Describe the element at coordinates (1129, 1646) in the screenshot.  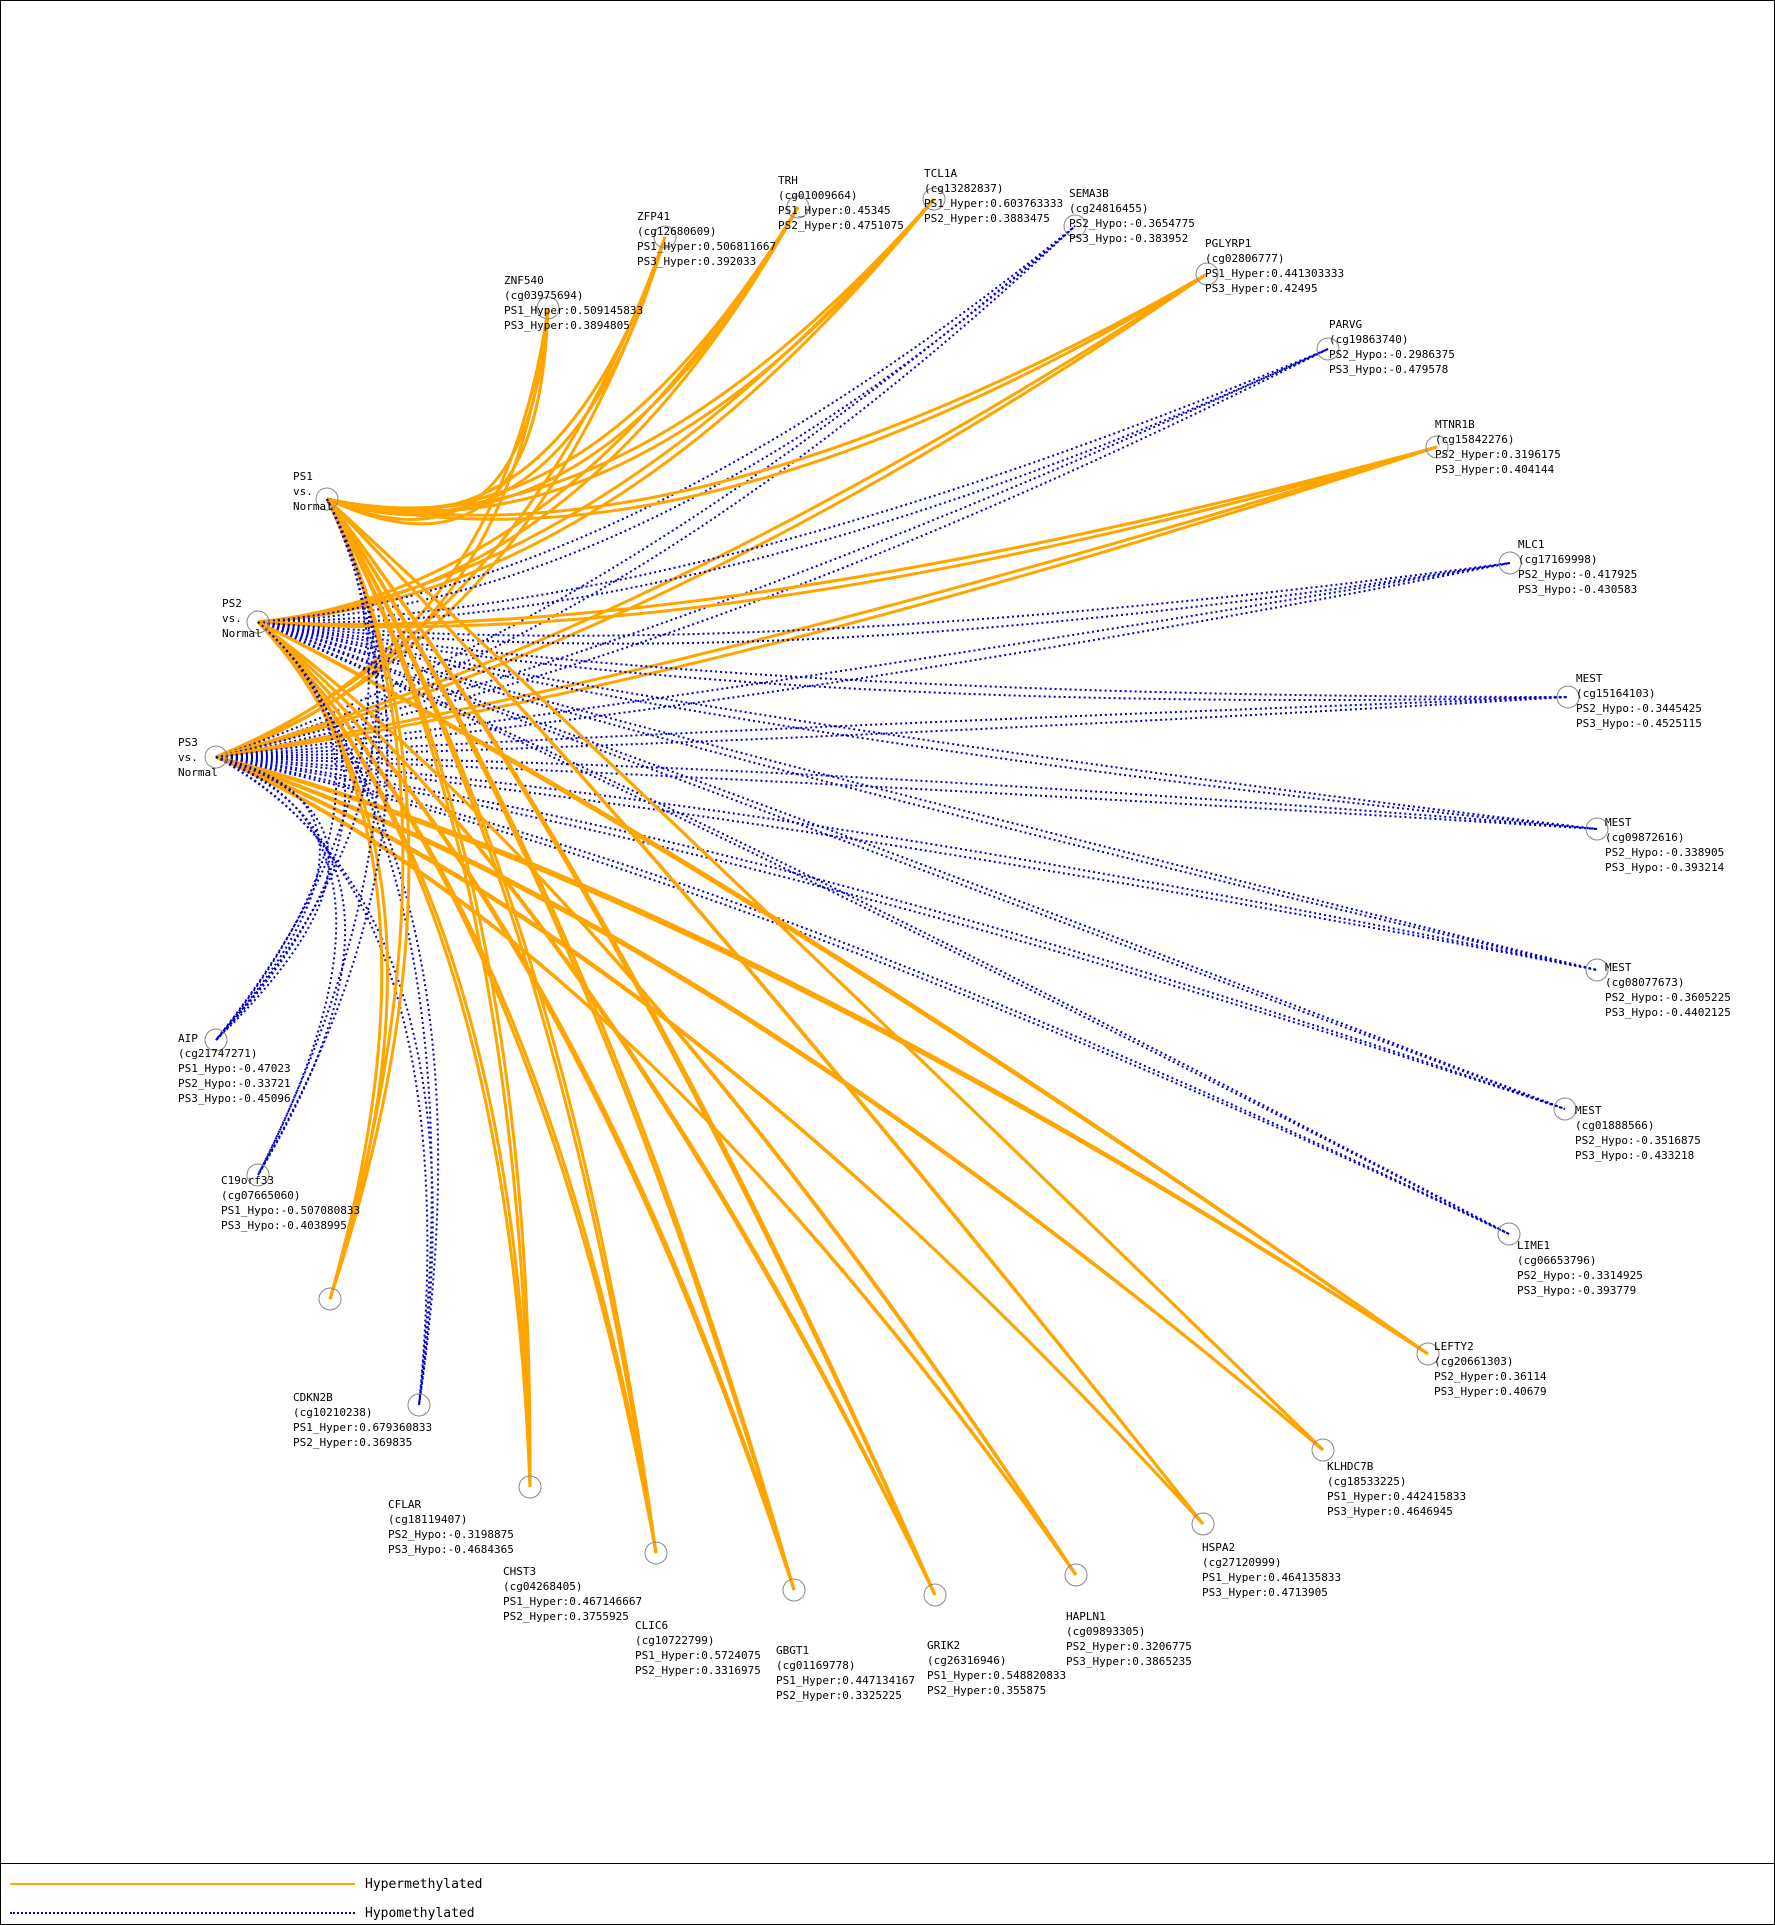
I see `value-label-17-0: PS2_Hyper:0.3206775` at that location.